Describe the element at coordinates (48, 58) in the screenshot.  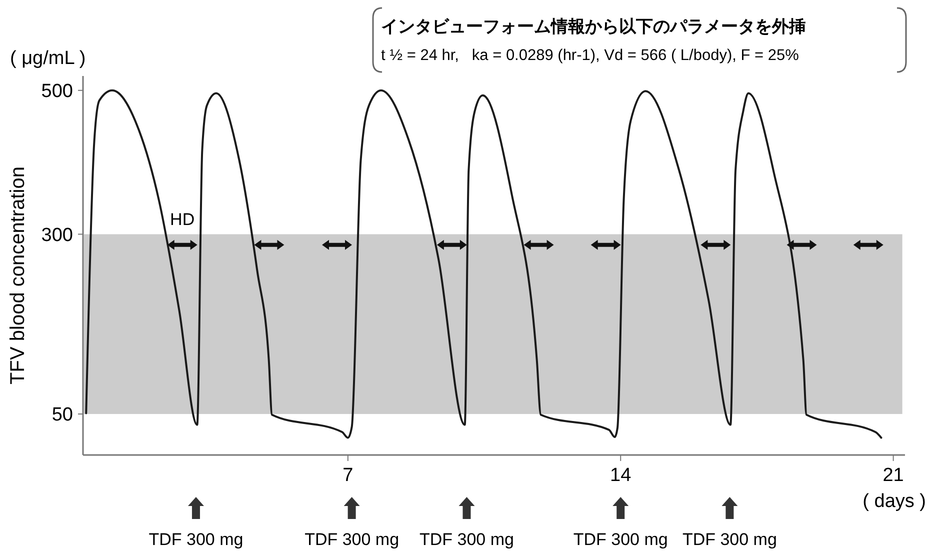
I see `text: ( μg/mL )` at that location.